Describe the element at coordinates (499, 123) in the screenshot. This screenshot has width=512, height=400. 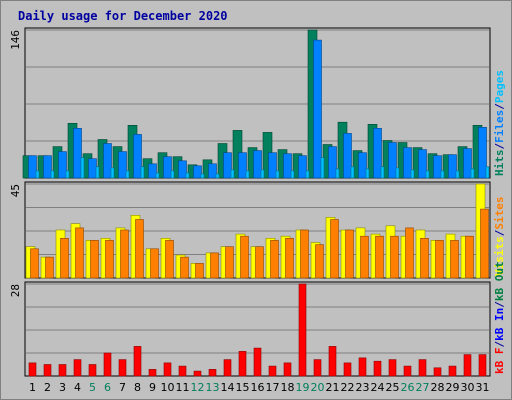
I see `panel-1-legend: Hits/Files/Pages` at that location.